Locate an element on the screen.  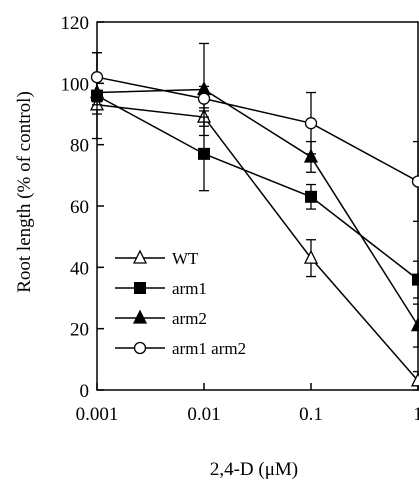
y-tick-label: 20 is located at coordinates (79, 330).